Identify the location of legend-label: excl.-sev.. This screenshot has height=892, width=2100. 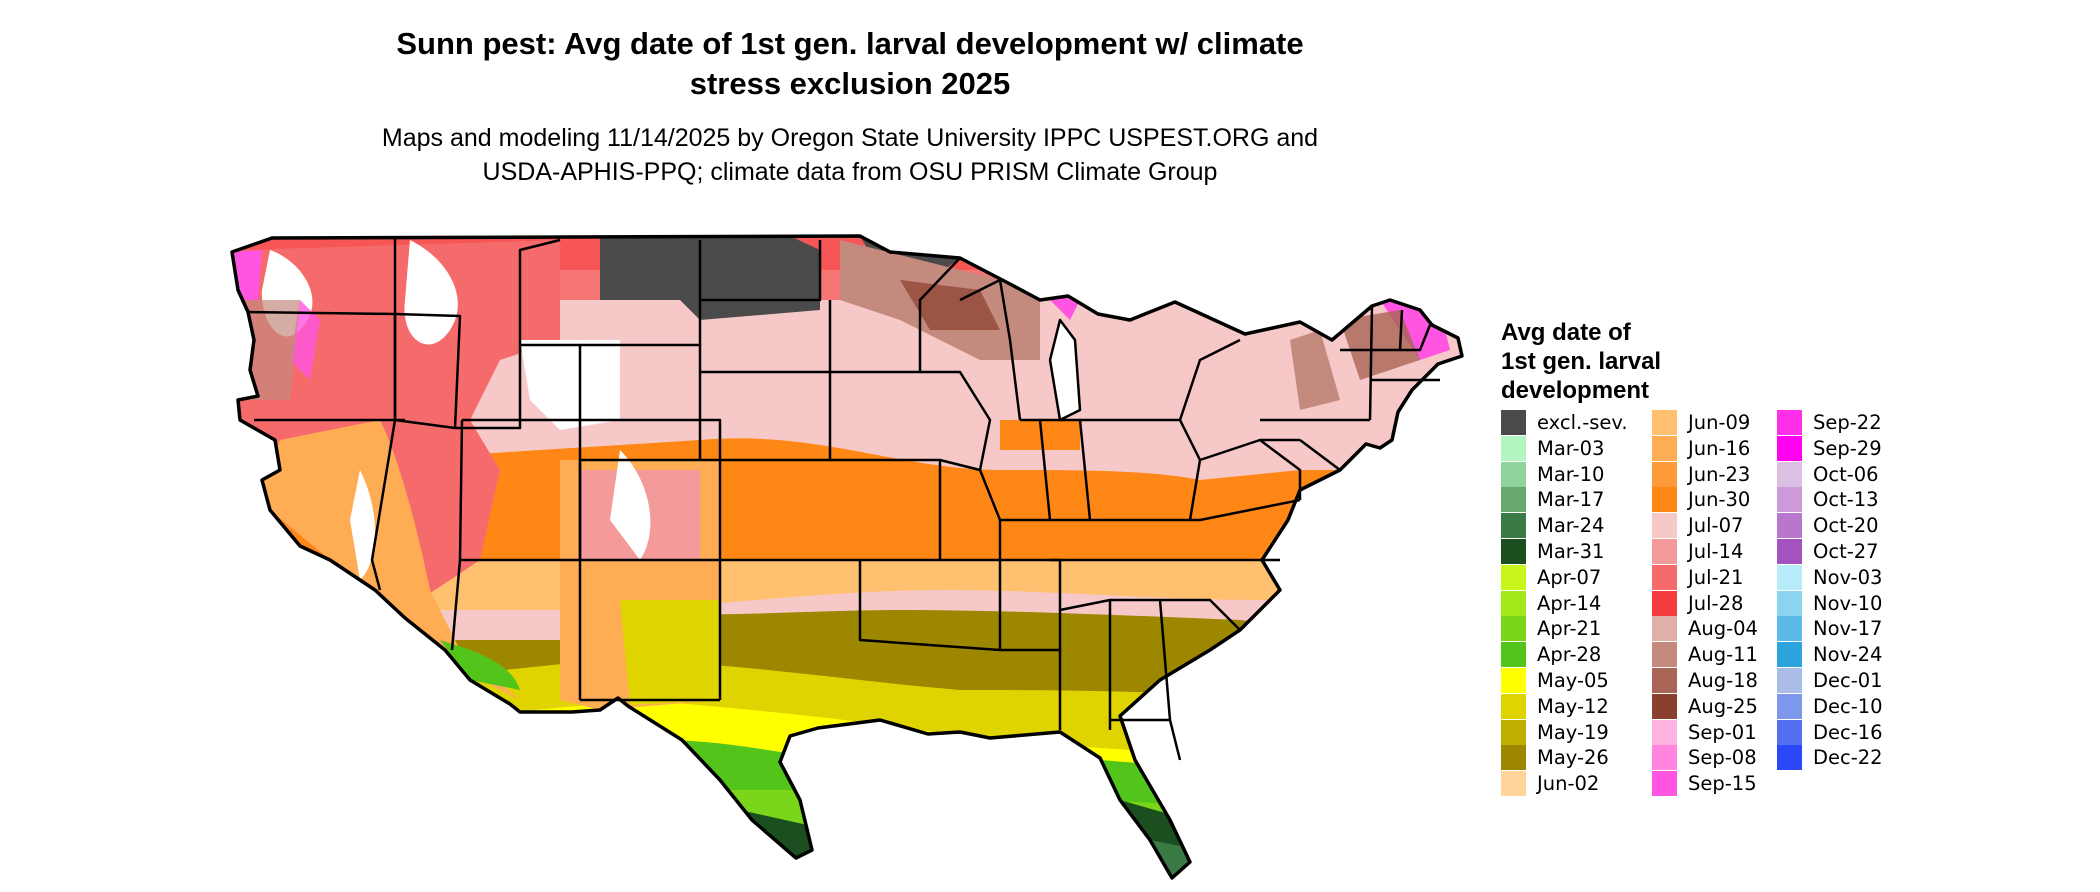
(1582, 422).